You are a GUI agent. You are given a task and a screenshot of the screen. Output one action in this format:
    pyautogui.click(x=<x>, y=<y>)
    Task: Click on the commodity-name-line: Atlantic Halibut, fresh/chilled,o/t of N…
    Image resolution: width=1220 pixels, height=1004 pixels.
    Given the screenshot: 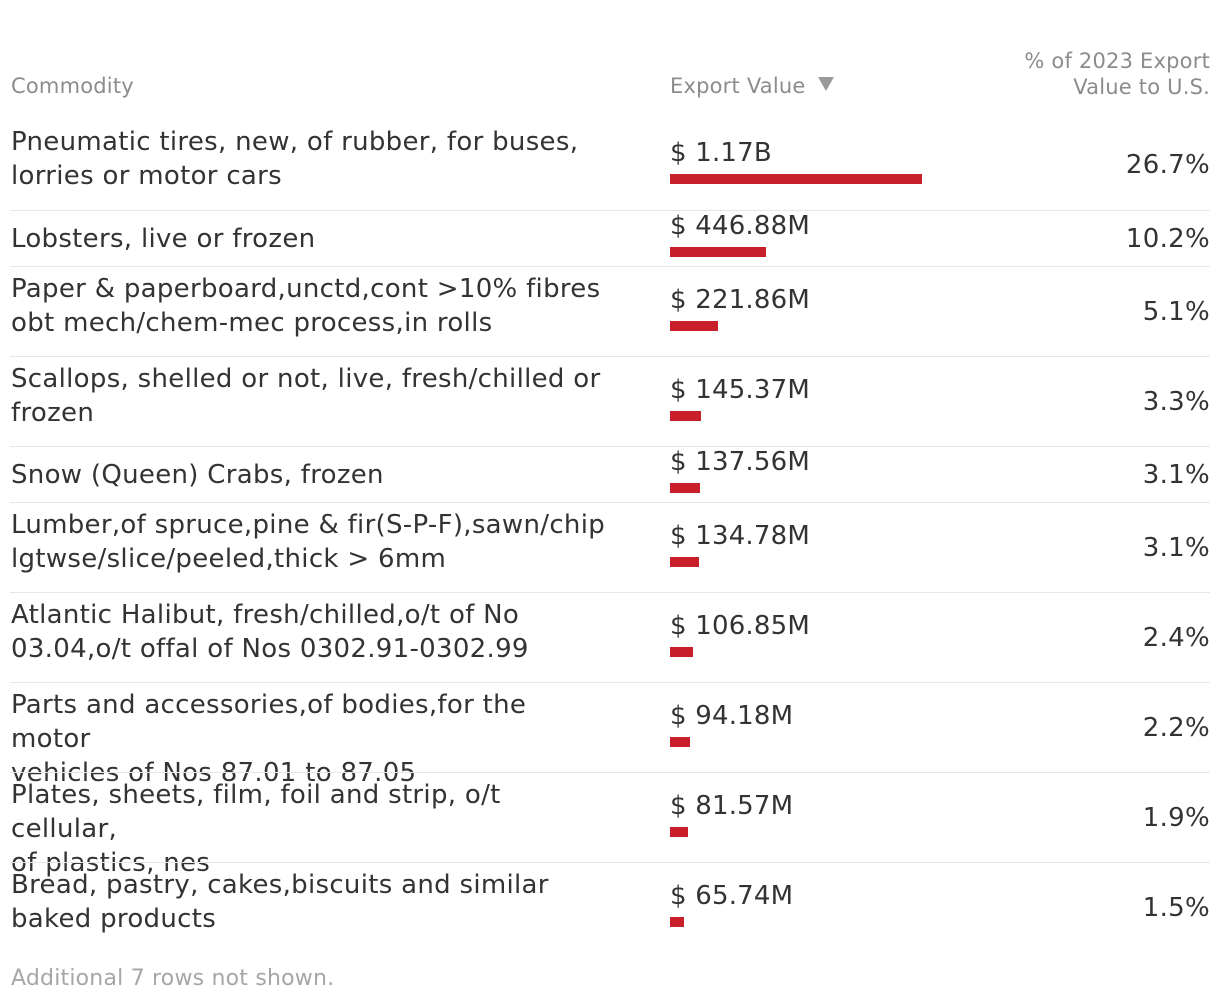 What is the action you would take?
    pyautogui.click(x=265, y=615)
    